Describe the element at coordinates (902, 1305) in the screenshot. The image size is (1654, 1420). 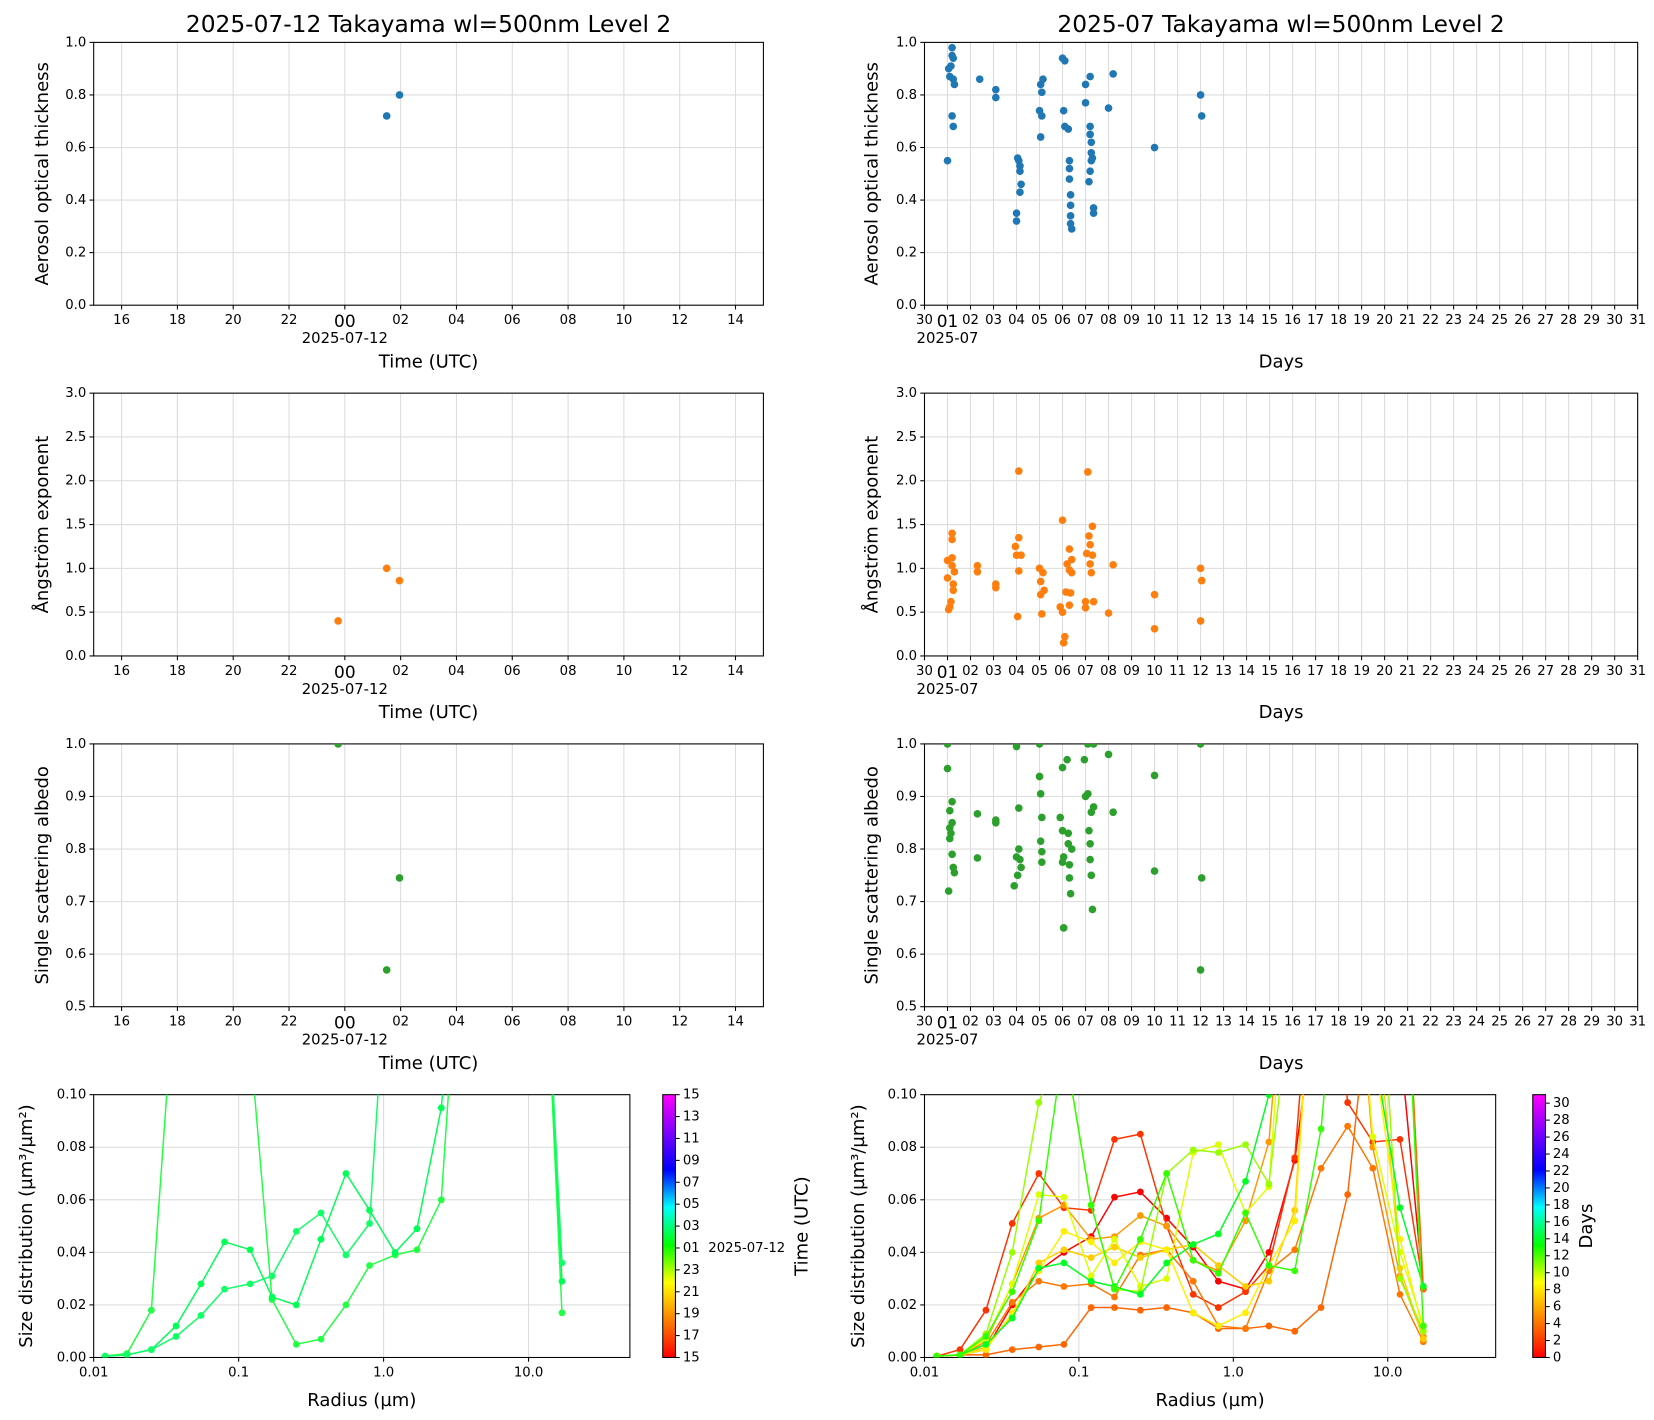
I see `y-tick-label: 0.02` at that location.